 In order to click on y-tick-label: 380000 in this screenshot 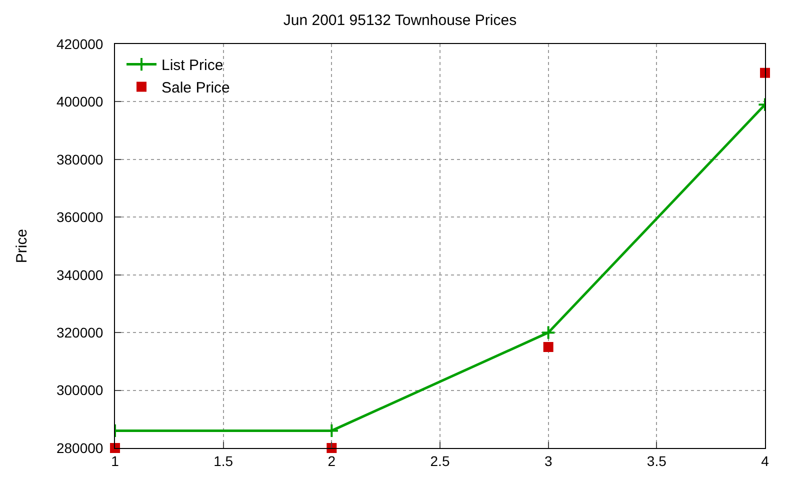, I will do `click(80, 159)`.